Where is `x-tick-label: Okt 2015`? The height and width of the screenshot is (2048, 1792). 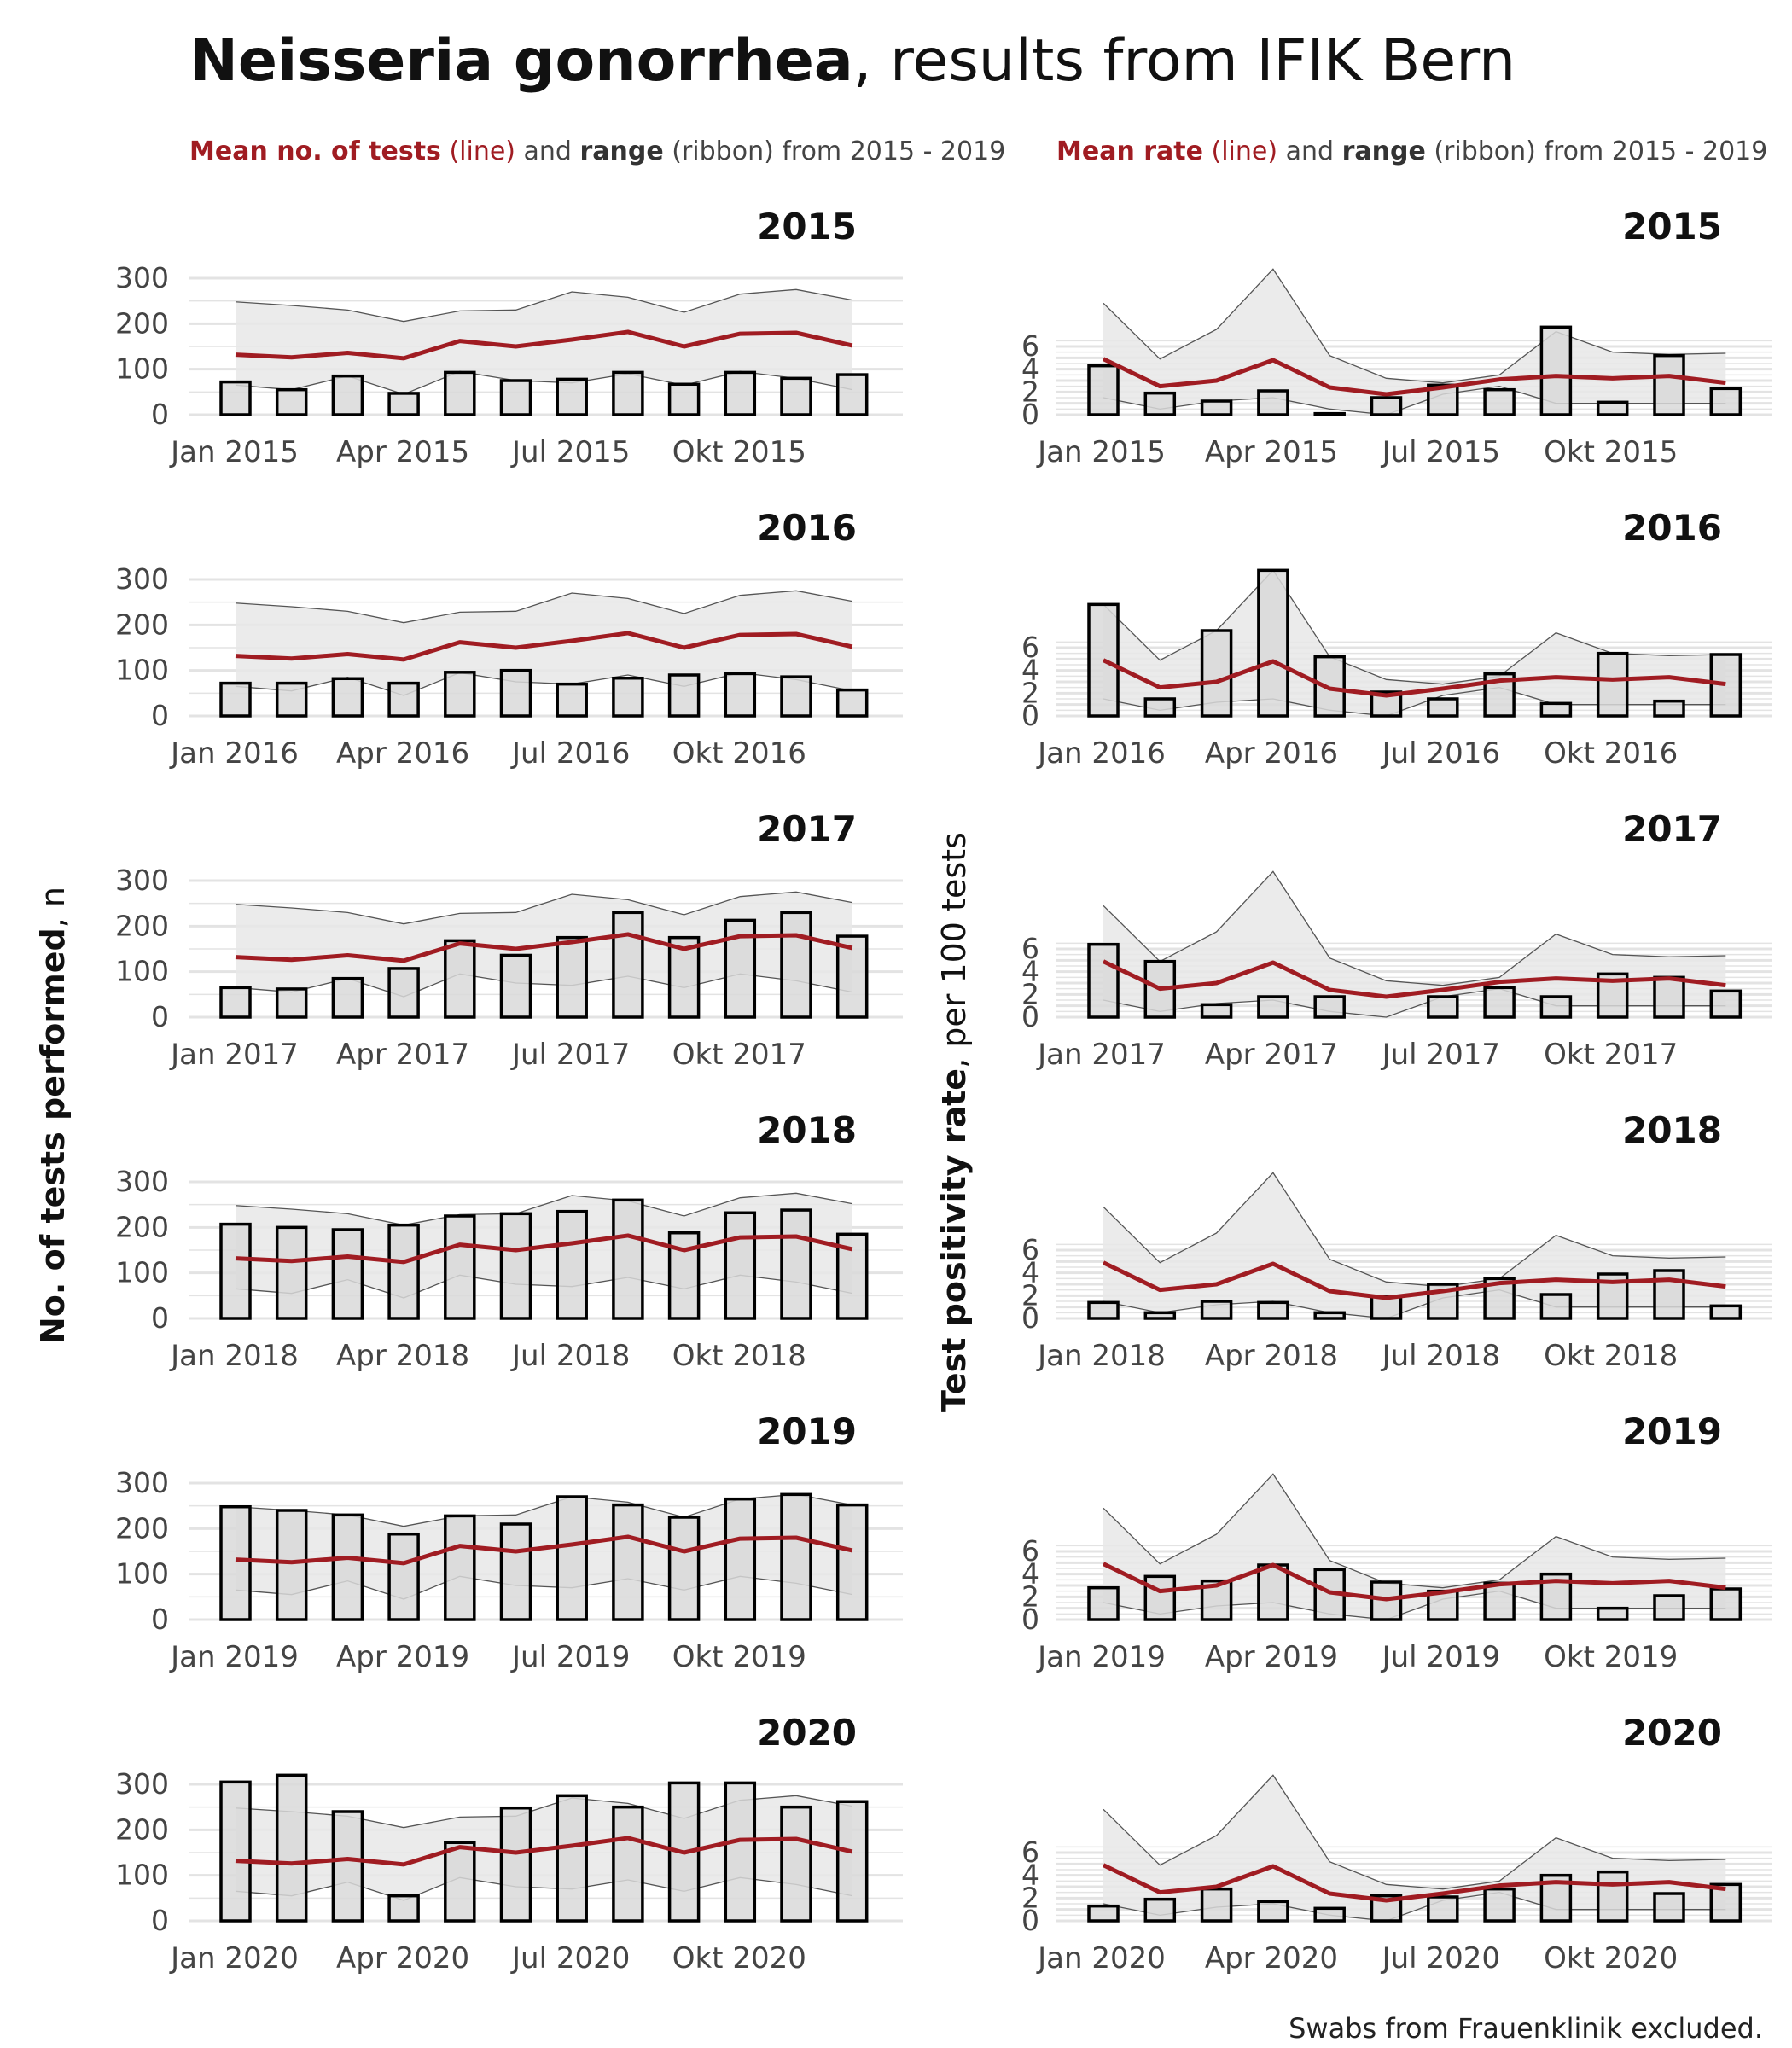
x-tick-label: Okt 2015 is located at coordinates (1611, 452).